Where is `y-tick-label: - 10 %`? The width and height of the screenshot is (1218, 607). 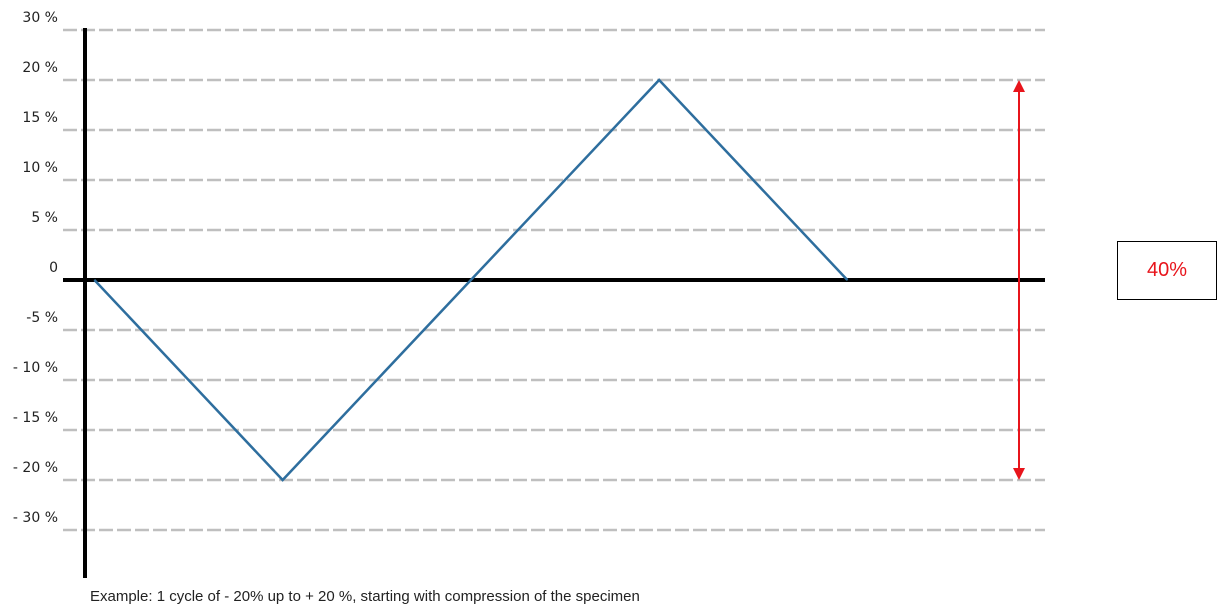 y-tick-label: - 10 % is located at coordinates (35, 368).